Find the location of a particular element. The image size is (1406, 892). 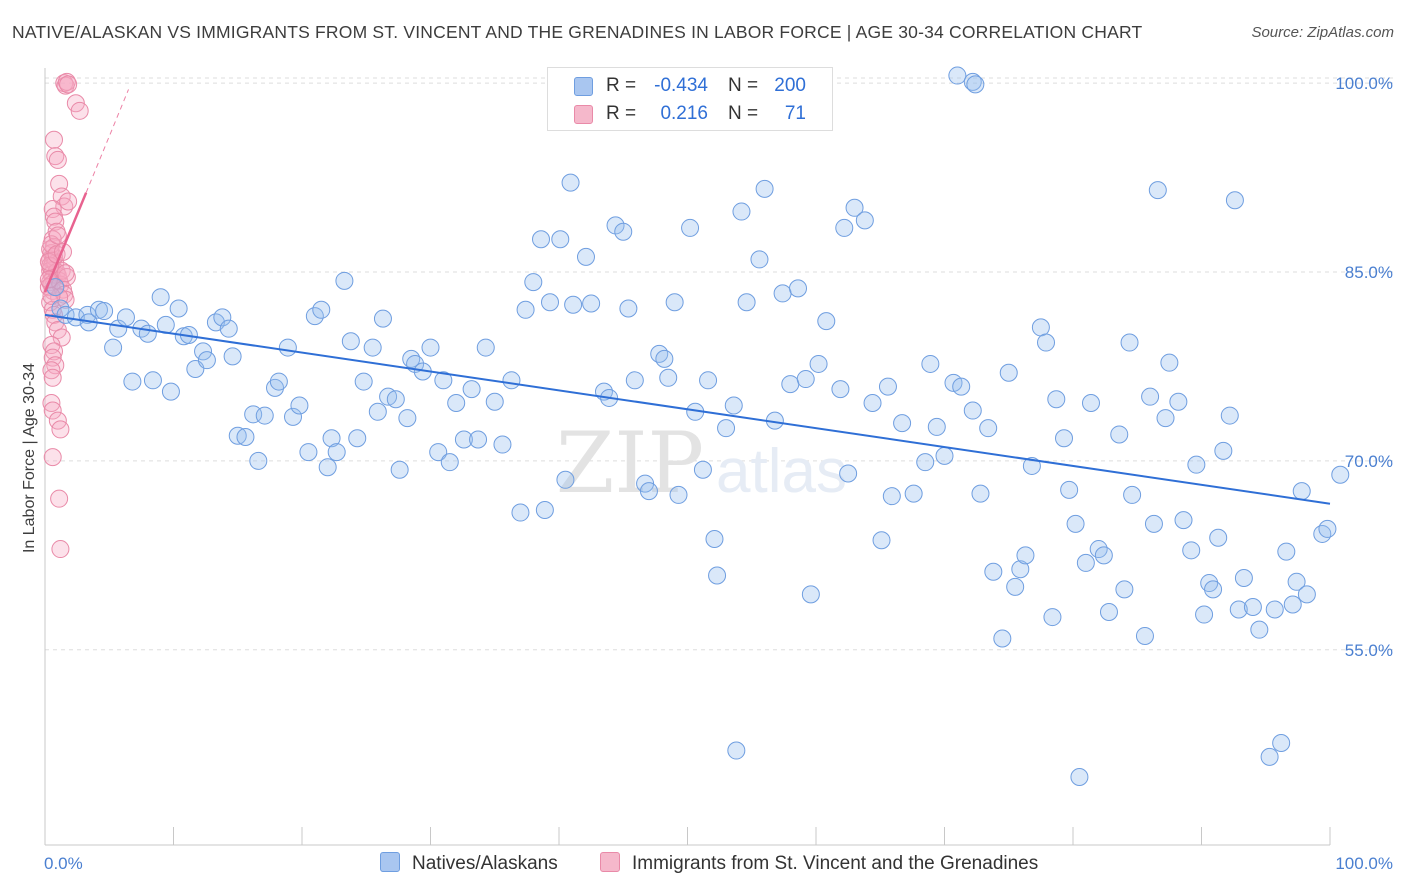

legend-item-natives: Natives/Alaskans is located at coordinates (469, 863).